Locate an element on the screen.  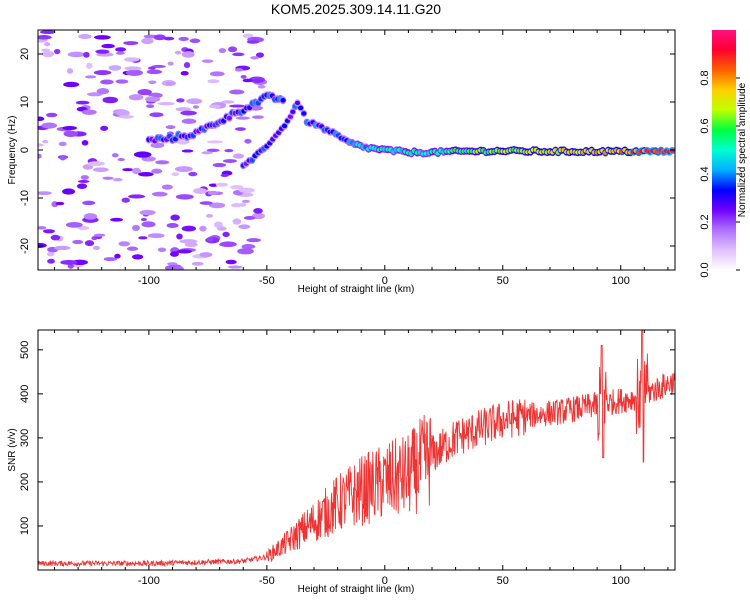
chart-title: KOM5.2025.309.14.11.G20 is located at coordinates (356, 9).